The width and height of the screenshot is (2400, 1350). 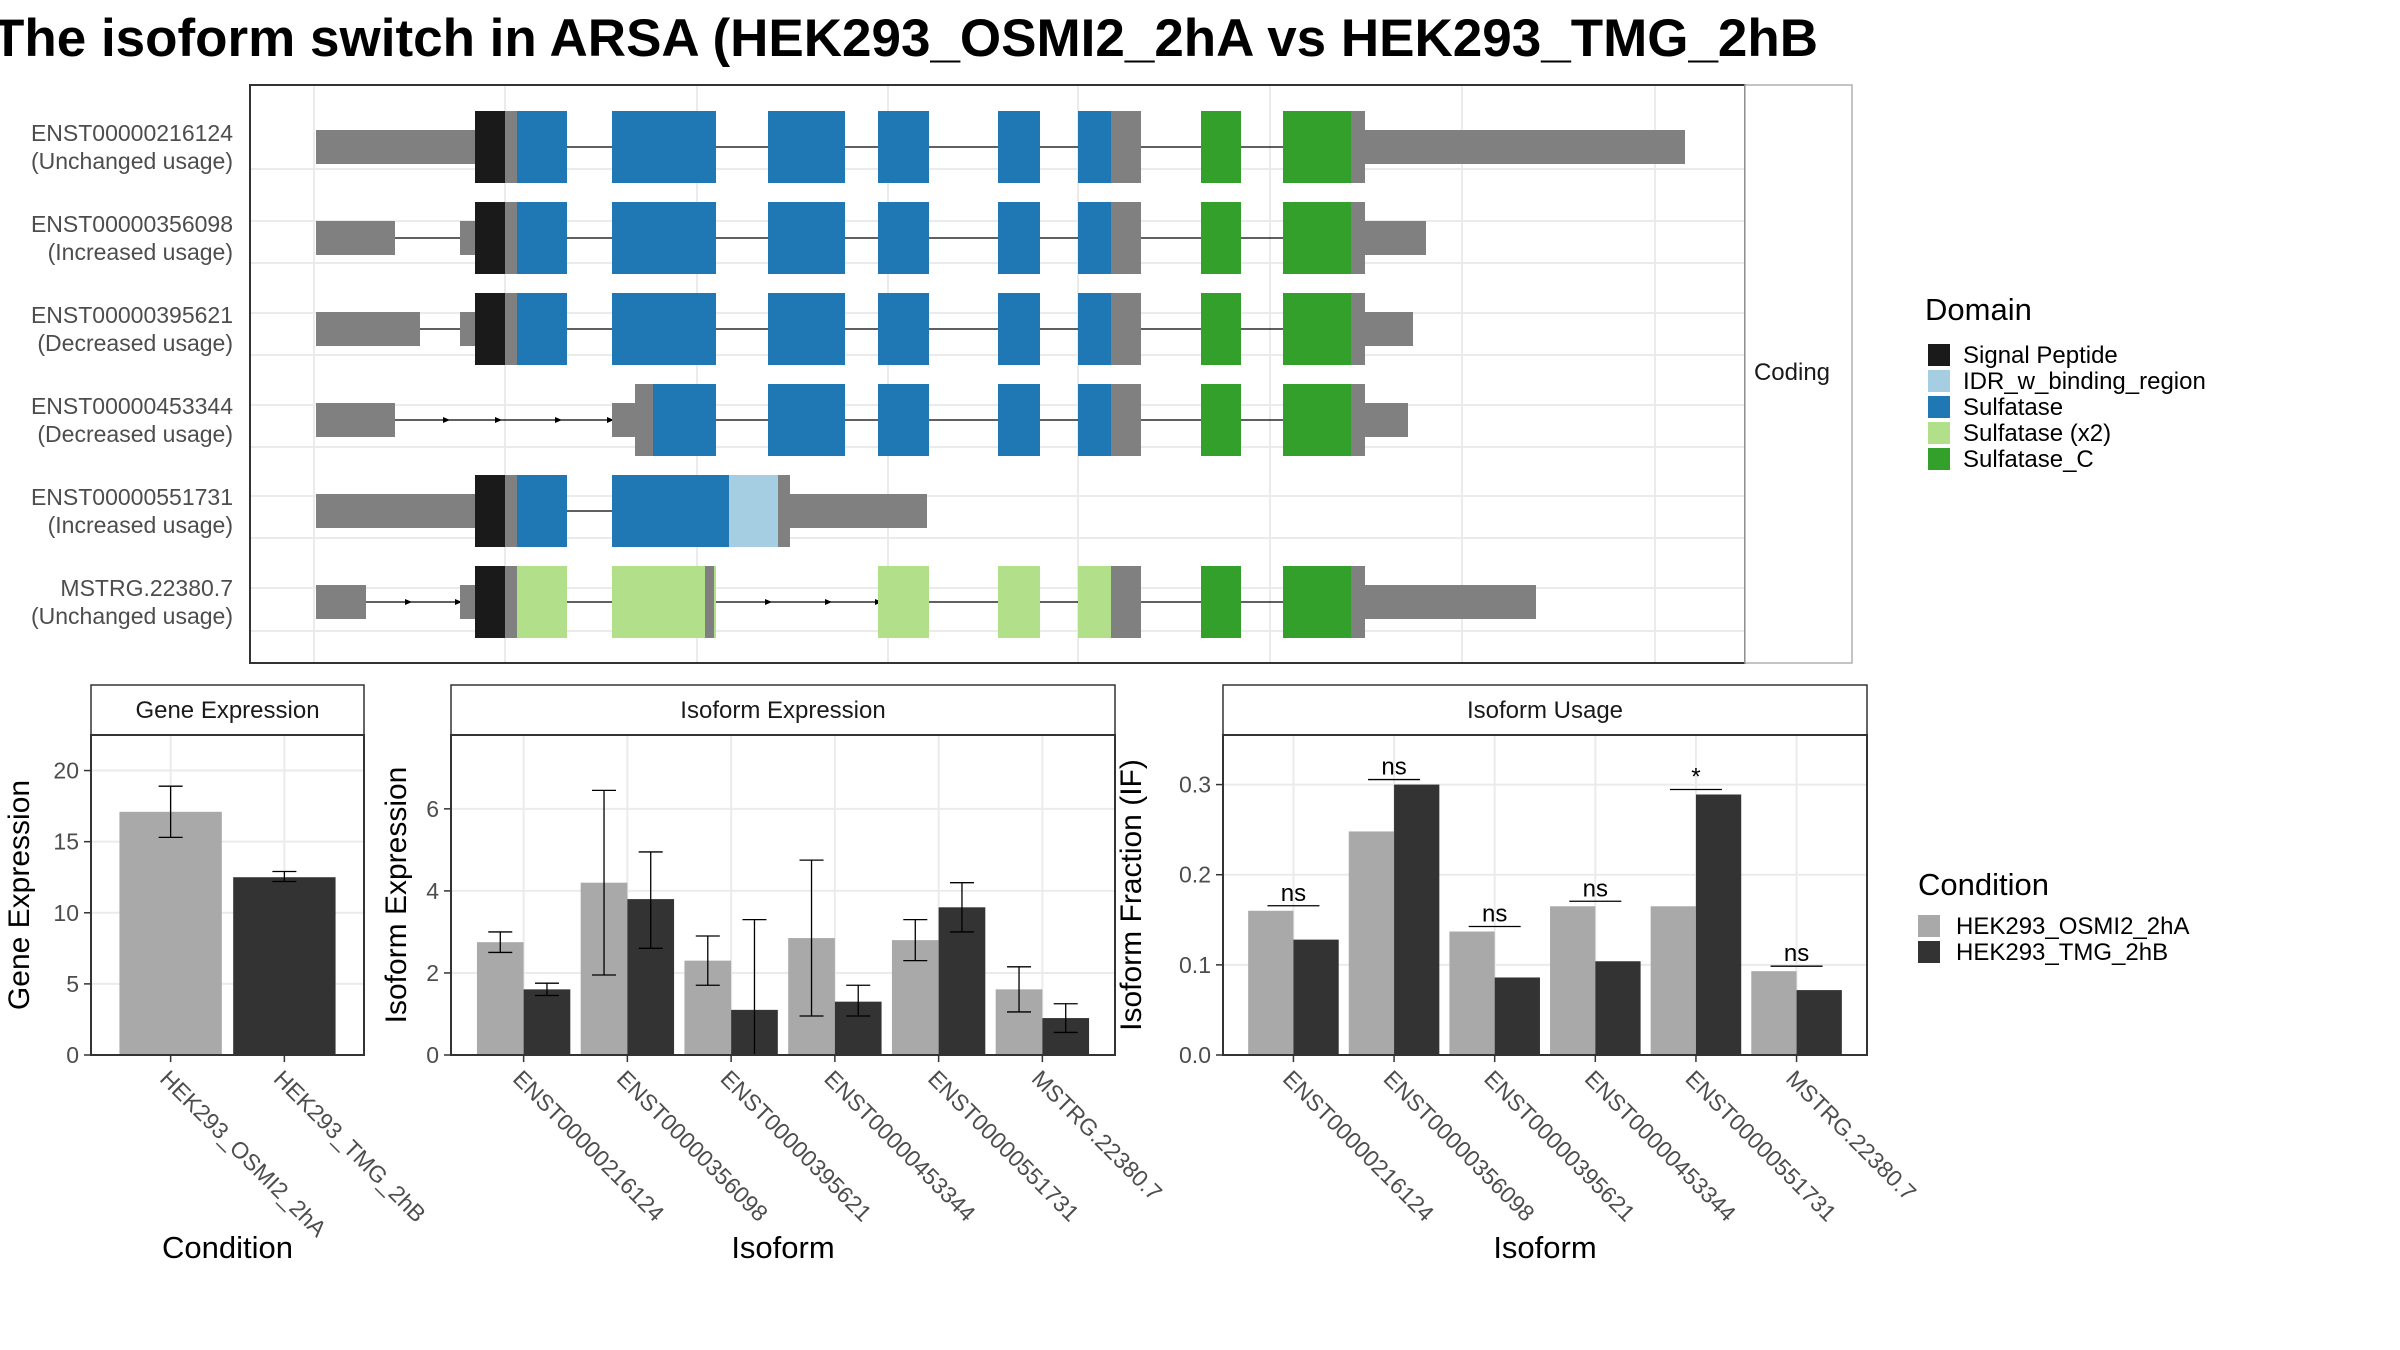 What do you see at coordinates (2028, 459) in the screenshot?
I see `domain-legend-label: Sulfatase_C` at bounding box center [2028, 459].